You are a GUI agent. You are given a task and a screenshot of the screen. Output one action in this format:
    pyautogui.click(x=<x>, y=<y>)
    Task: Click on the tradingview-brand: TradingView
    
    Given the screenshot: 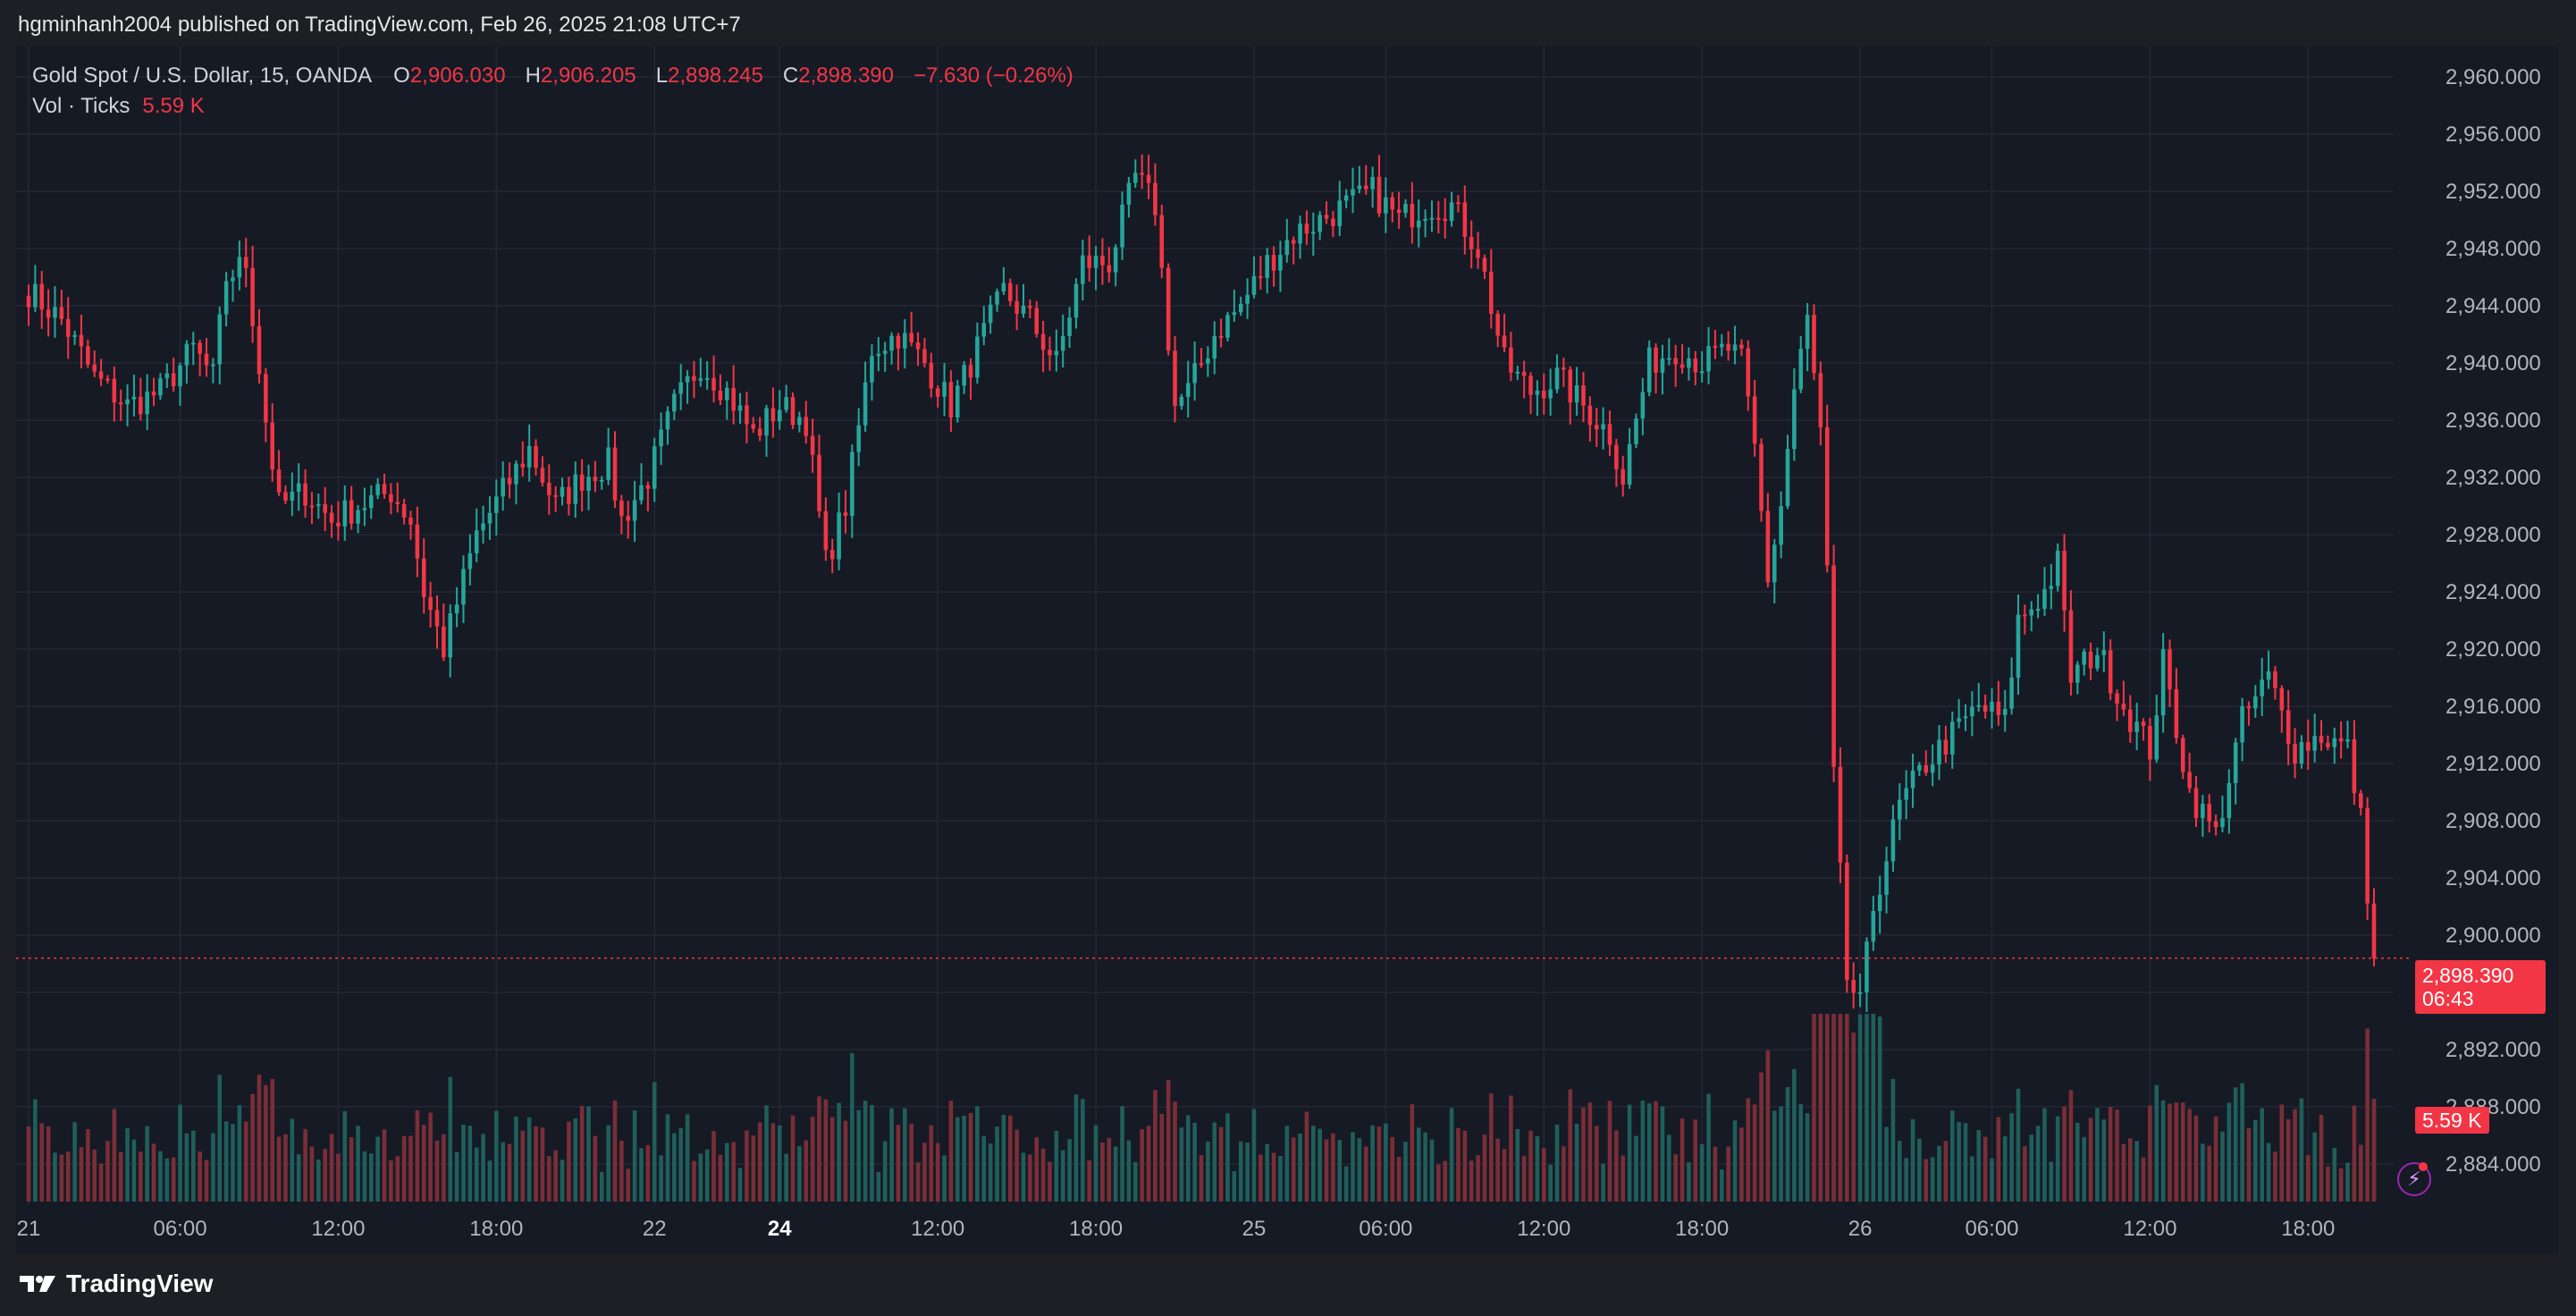 What is the action you would take?
    pyautogui.click(x=140, y=1283)
    